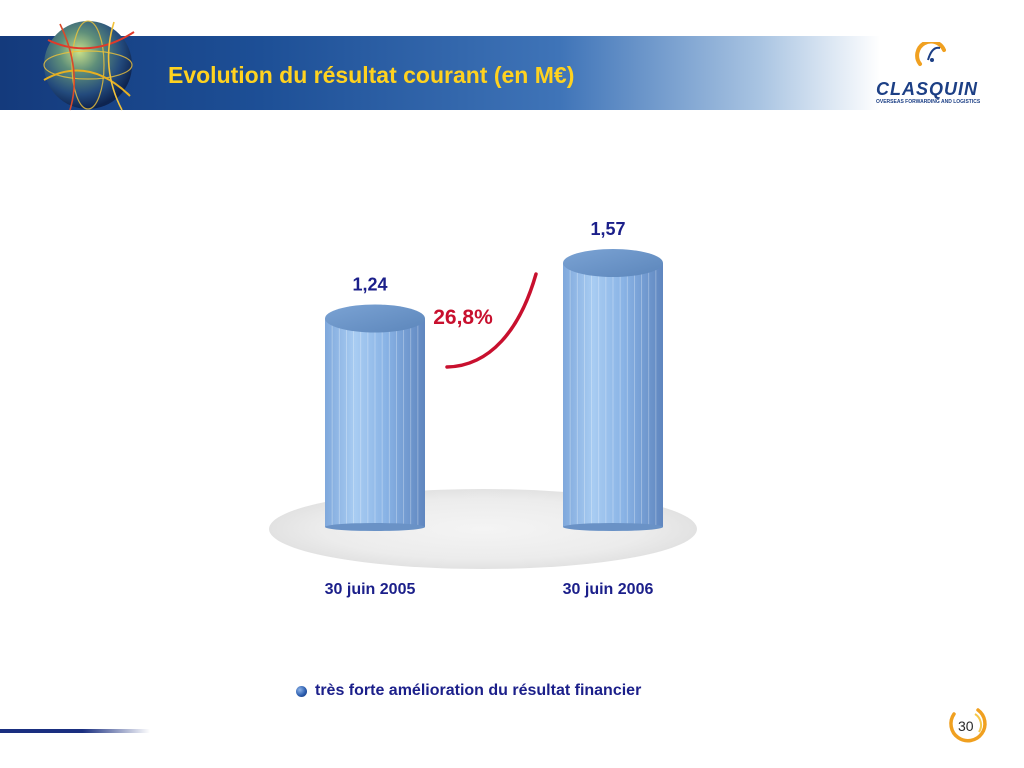 This screenshot has width=1024, height=768. What do you see at coordinates (369, 284) in the screenshot?
I see `bar-value-label: 1,24` at bounding box center [369, 284].